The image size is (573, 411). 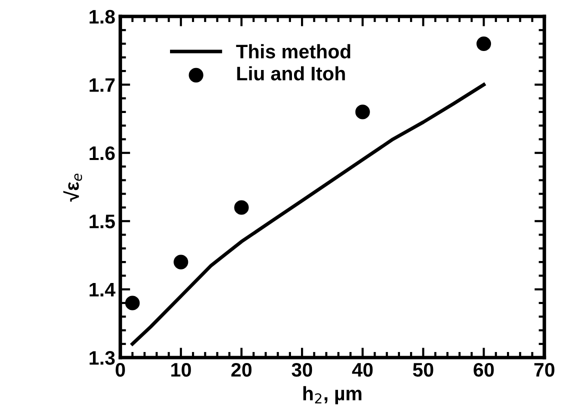 I want to click on legend-label: Liu and Itoh, so click(x=291, y=73).